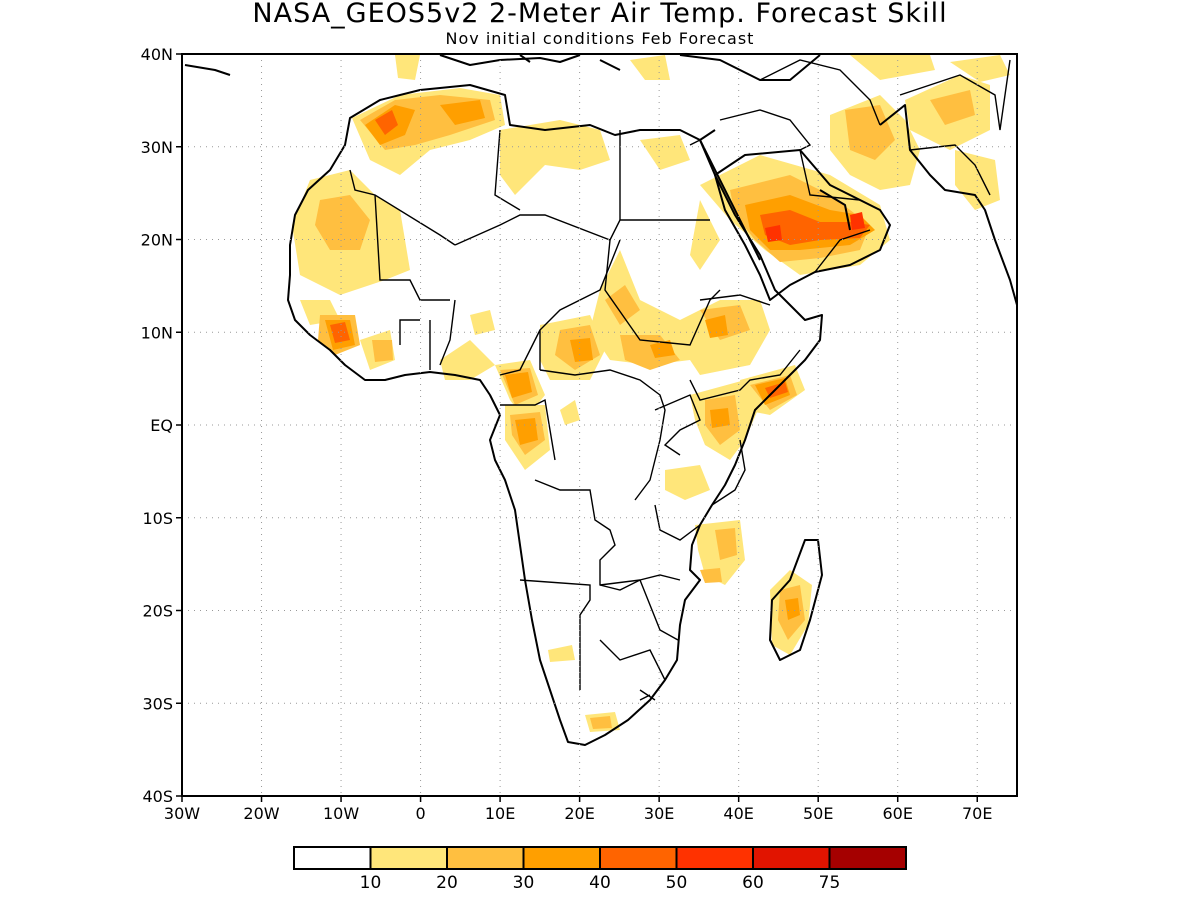  What do you see at coordinates (677, 883) in the screenshot?
I see `colorbar-label: 50` at bounding box center [677, 883].